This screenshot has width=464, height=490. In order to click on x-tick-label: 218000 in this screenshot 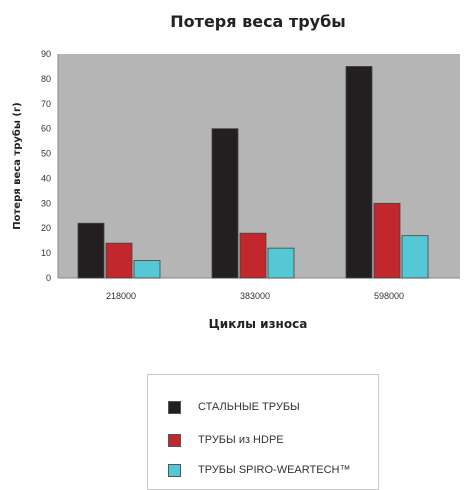, I will do `click(121, 296)`.